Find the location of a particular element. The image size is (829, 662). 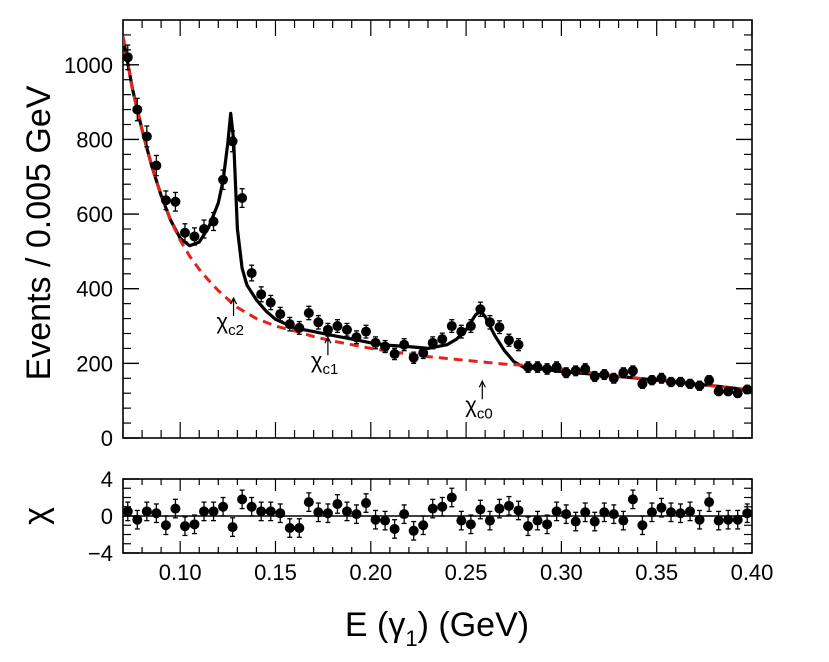

annotation-subscript: c0 is located at coordinates (485, 413).